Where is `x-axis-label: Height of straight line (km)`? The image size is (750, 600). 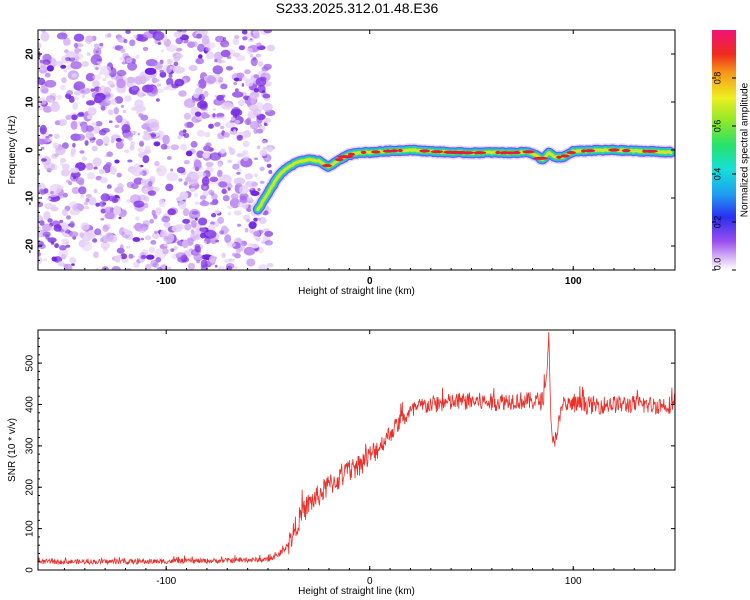
x-axis-label: Height of straight line (km) is located at coordinates (356, 291).